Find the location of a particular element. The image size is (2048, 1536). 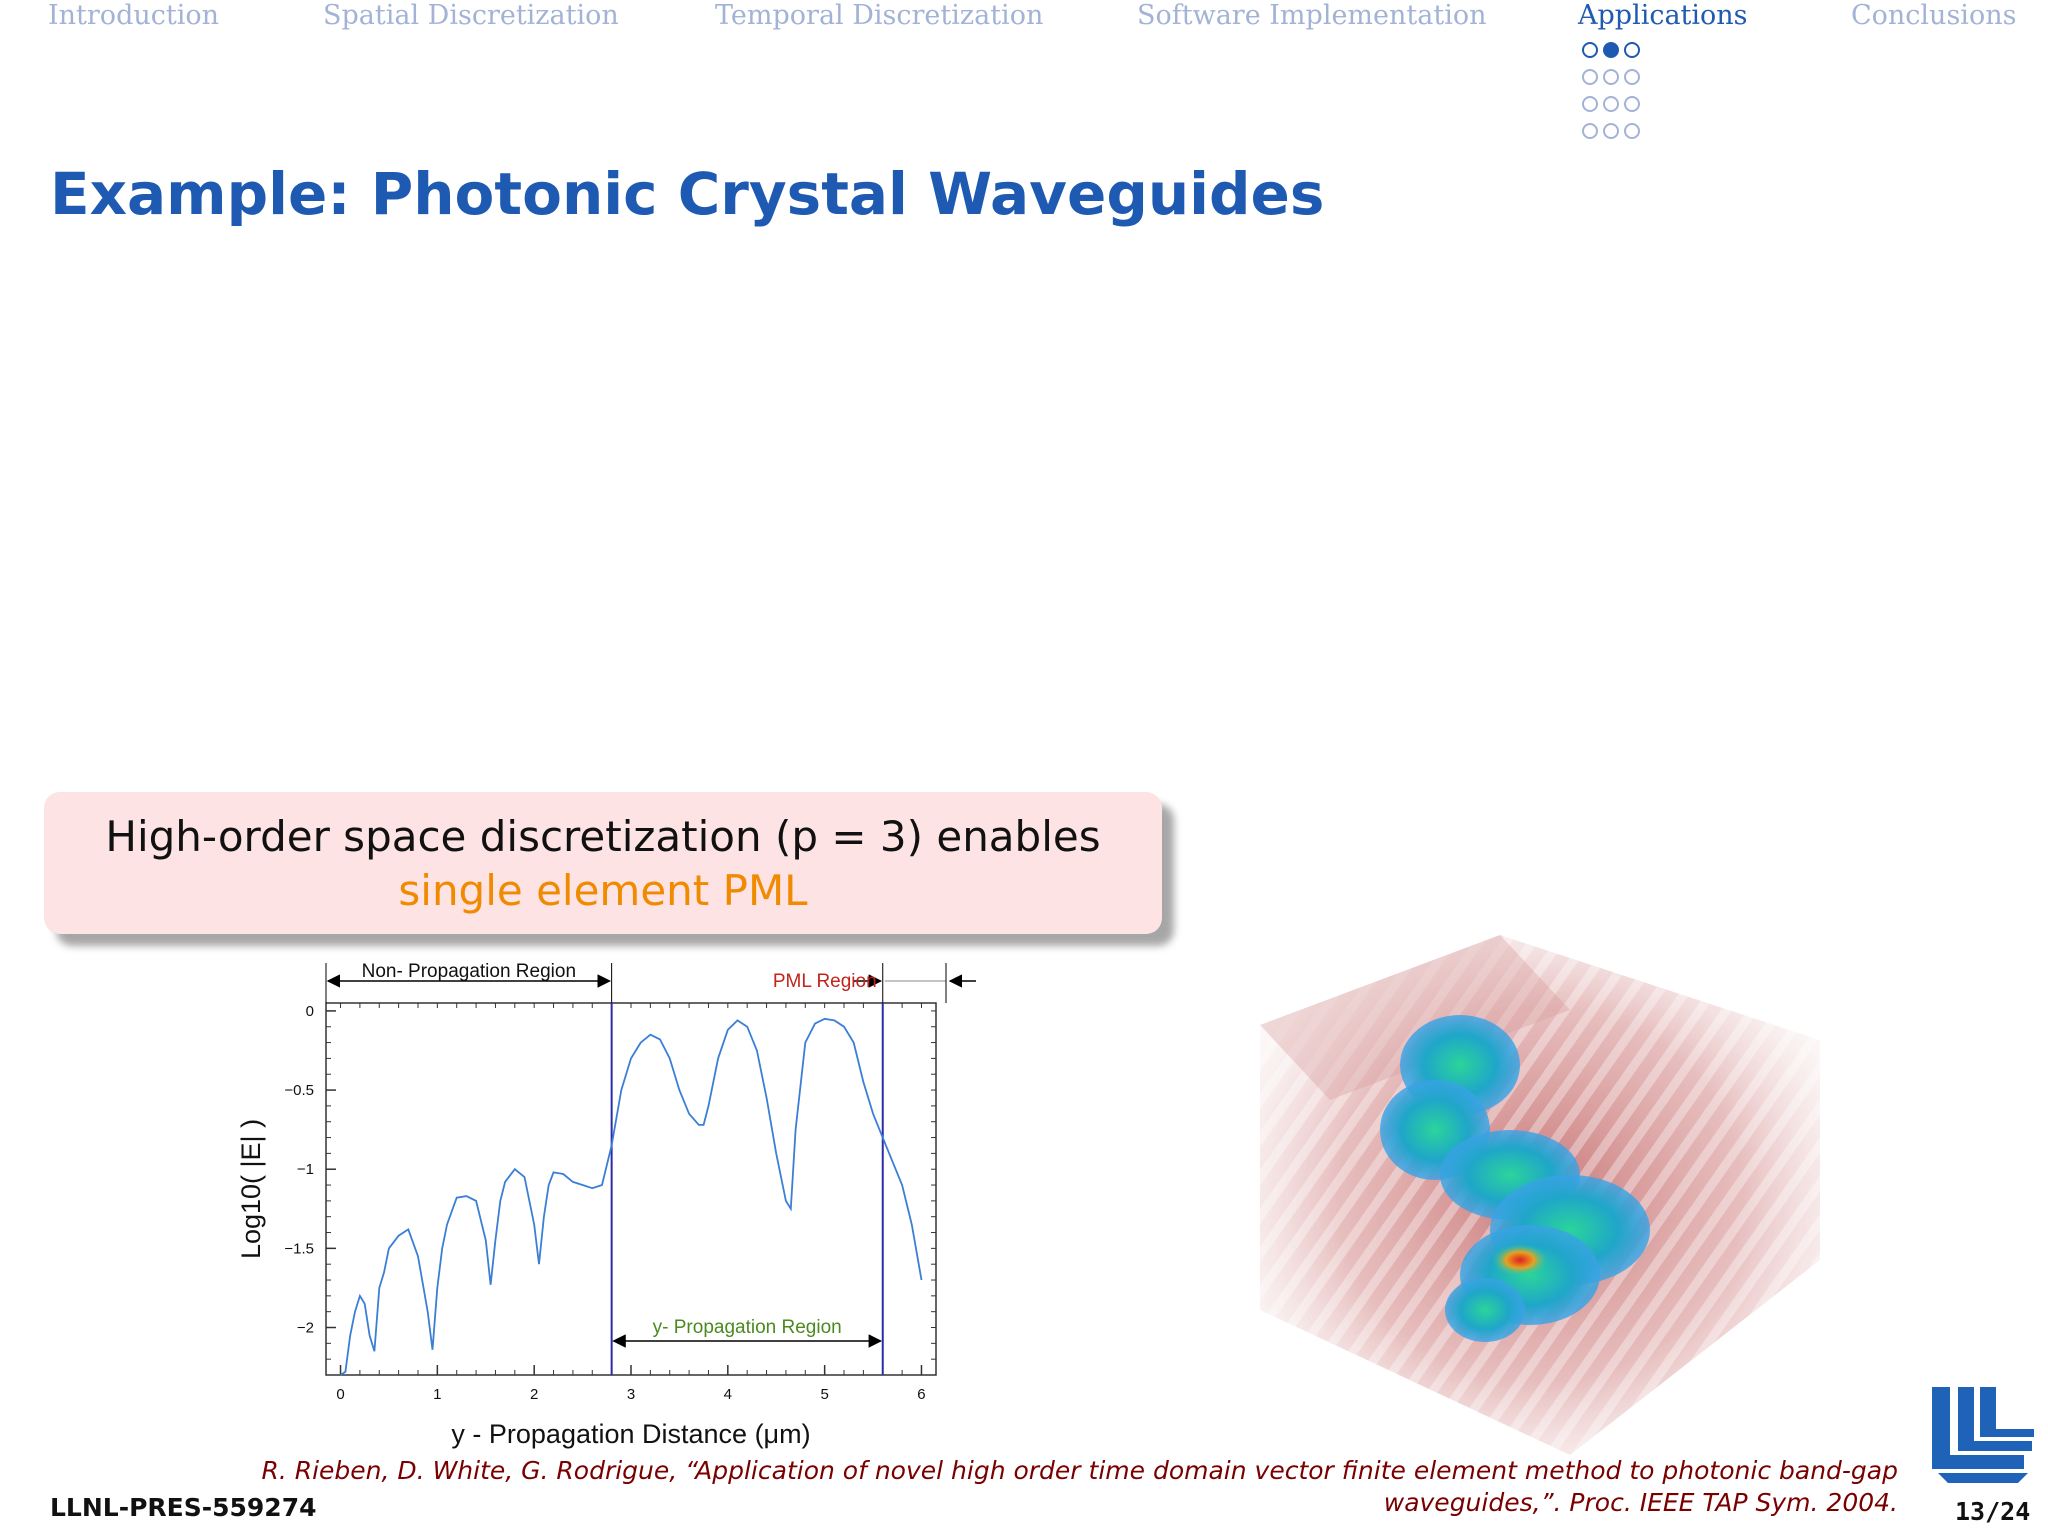

callout-highlight-text: single element PML is located at coordinates (603, 890).